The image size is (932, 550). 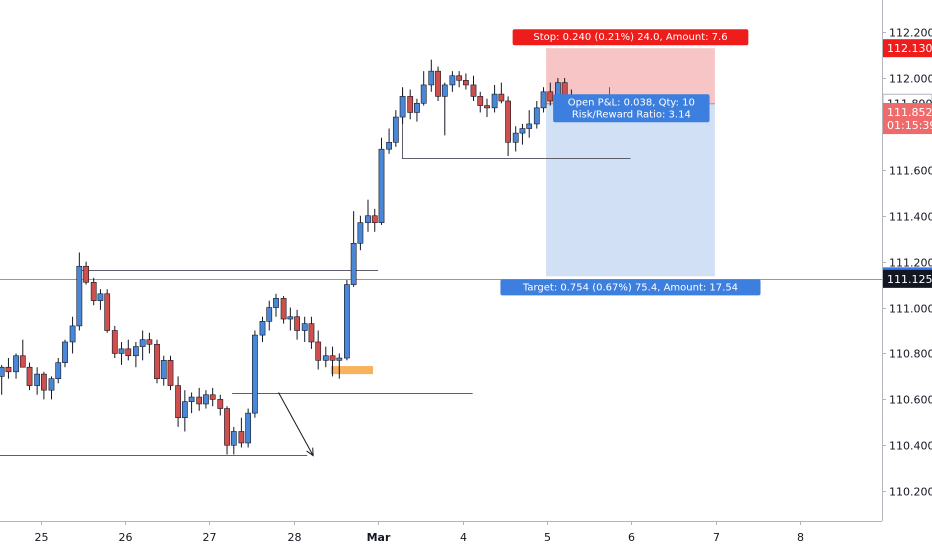 What do you see at coordinates (547, 537) in the screenshot?
I see `time-tick-label: 5` at bounding box center [547, 537].